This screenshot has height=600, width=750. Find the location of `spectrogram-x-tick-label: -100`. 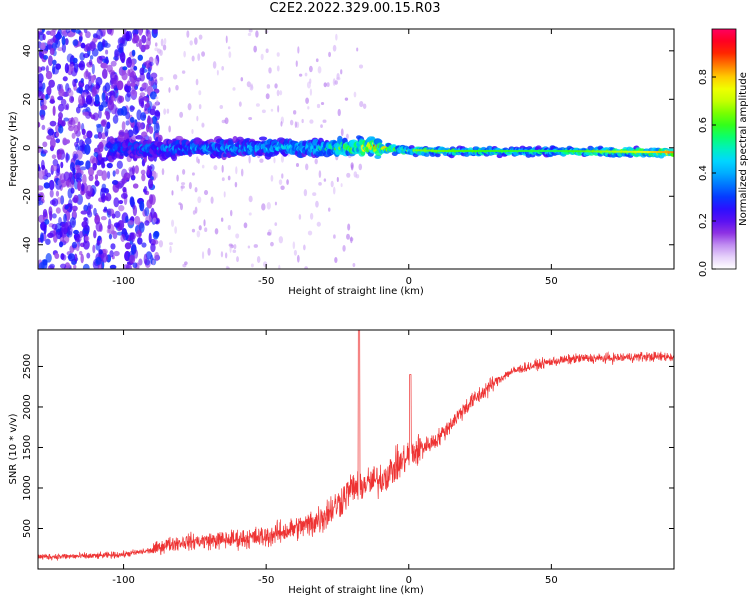

spectrogram-x-tick-label: -100 is located at coordinates (123, 281).